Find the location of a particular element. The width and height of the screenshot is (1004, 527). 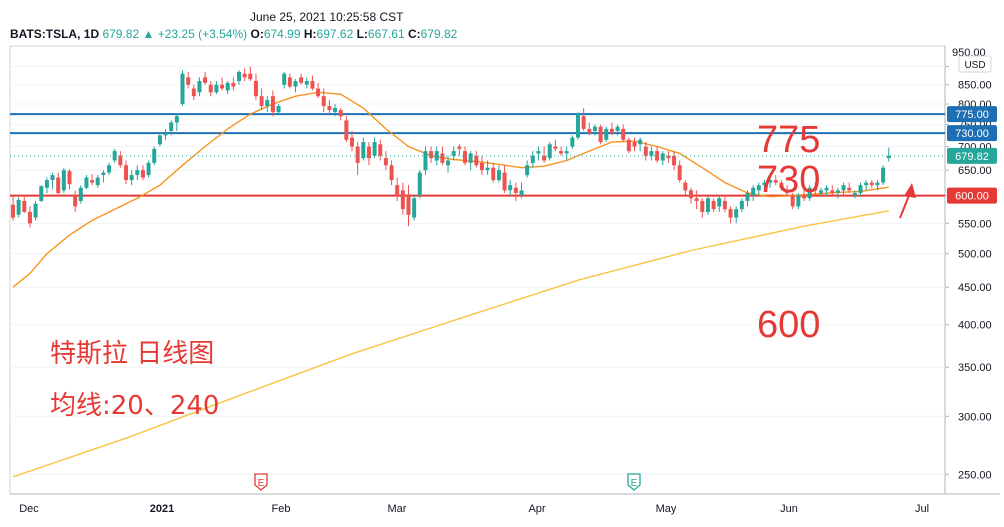

price-change: +23.25 (+3.54%) is located at coordinates (202, 34).